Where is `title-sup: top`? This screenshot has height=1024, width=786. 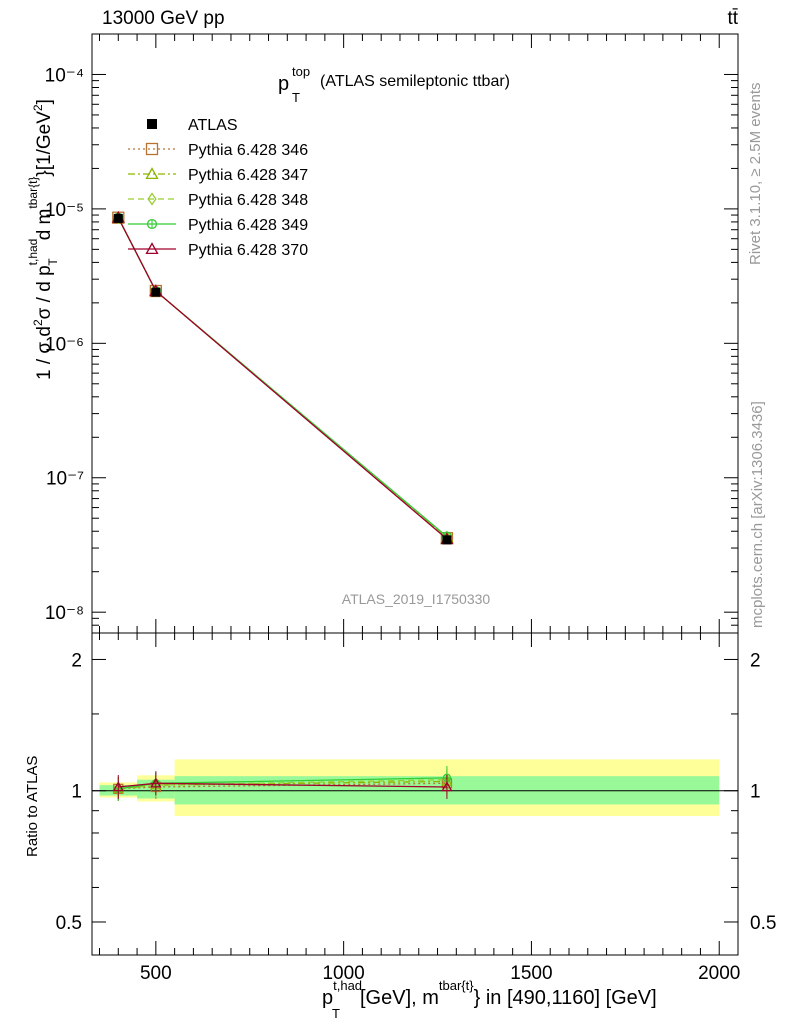 title-sup: top is located at coordinates (301, 71).